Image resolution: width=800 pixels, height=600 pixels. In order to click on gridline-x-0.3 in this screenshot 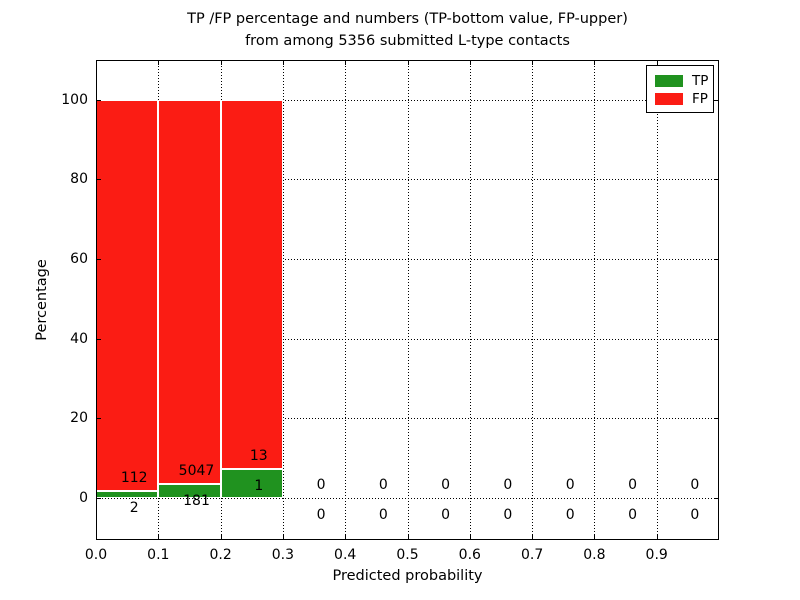, I will do `click(283, 300)`.